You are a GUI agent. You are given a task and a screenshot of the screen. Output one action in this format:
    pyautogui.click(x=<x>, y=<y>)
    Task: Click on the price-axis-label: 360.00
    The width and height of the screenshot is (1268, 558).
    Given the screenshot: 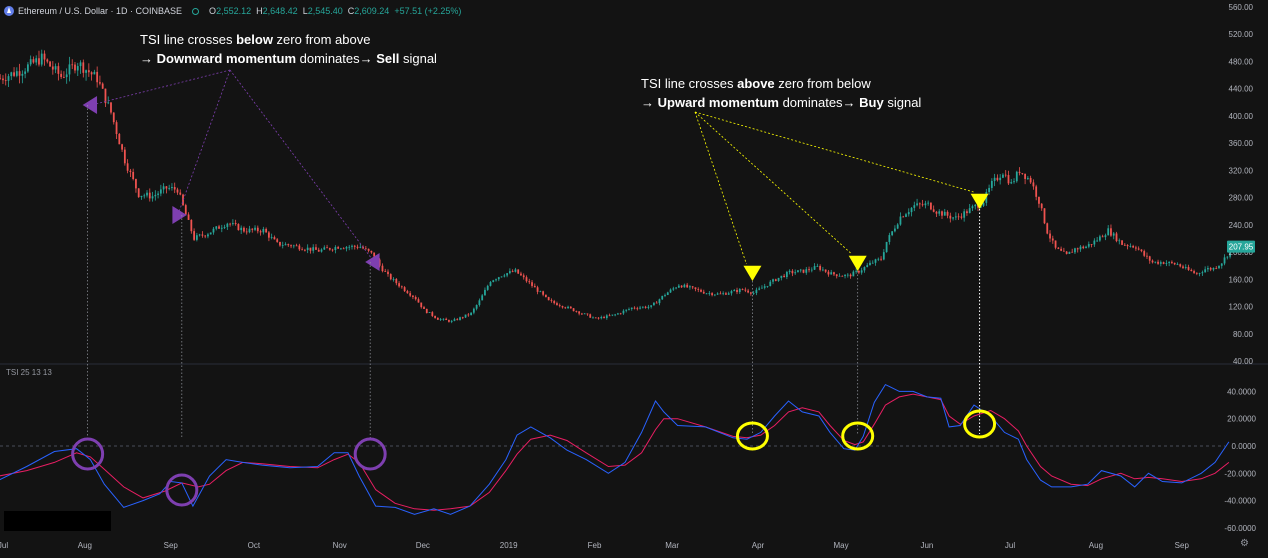 What is the action you would take?
    pyautogui.click(x=1241, y=143)
    